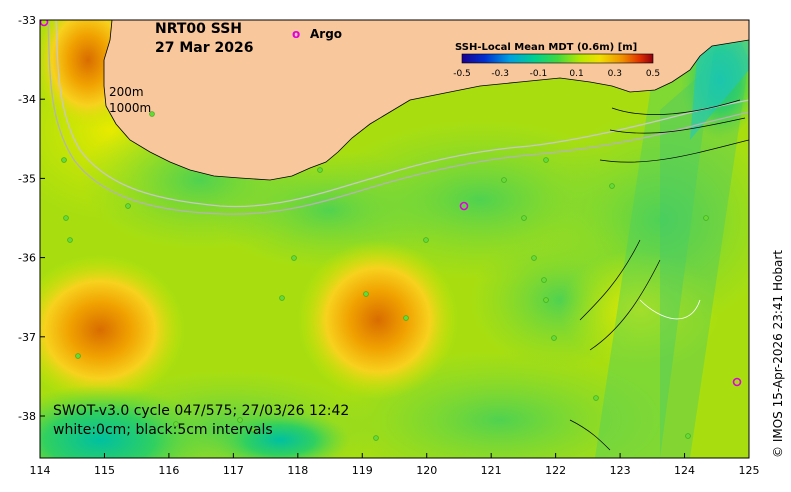 The width and height of the screenshot is (791, 492). Describe the element at coordinates (395, 465) in the screenshot. I see `x-axis: 114 115 116 117 118 119 120 121 122 123 124 125` at that location.